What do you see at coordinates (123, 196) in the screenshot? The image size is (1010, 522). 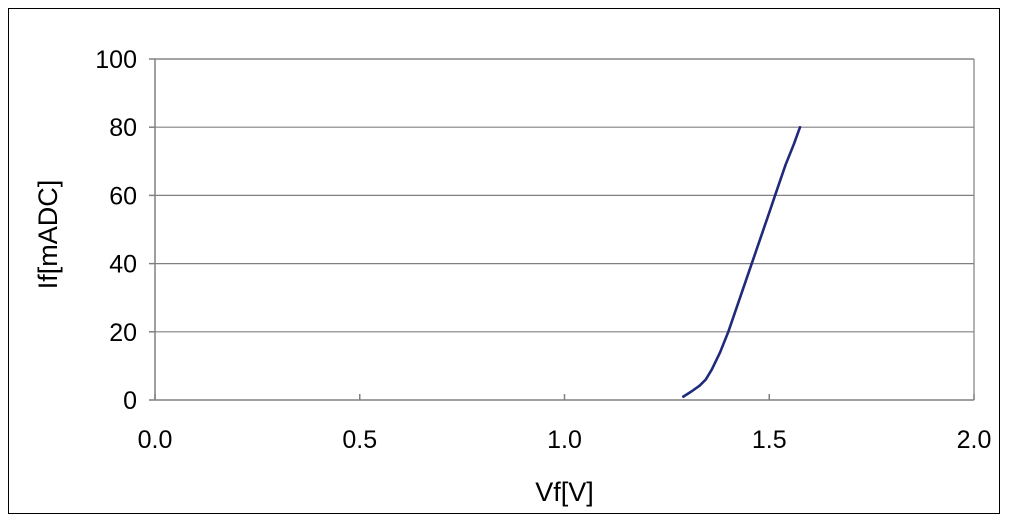 I see `y-tick-label: 60` at bounding box center [123, 196].